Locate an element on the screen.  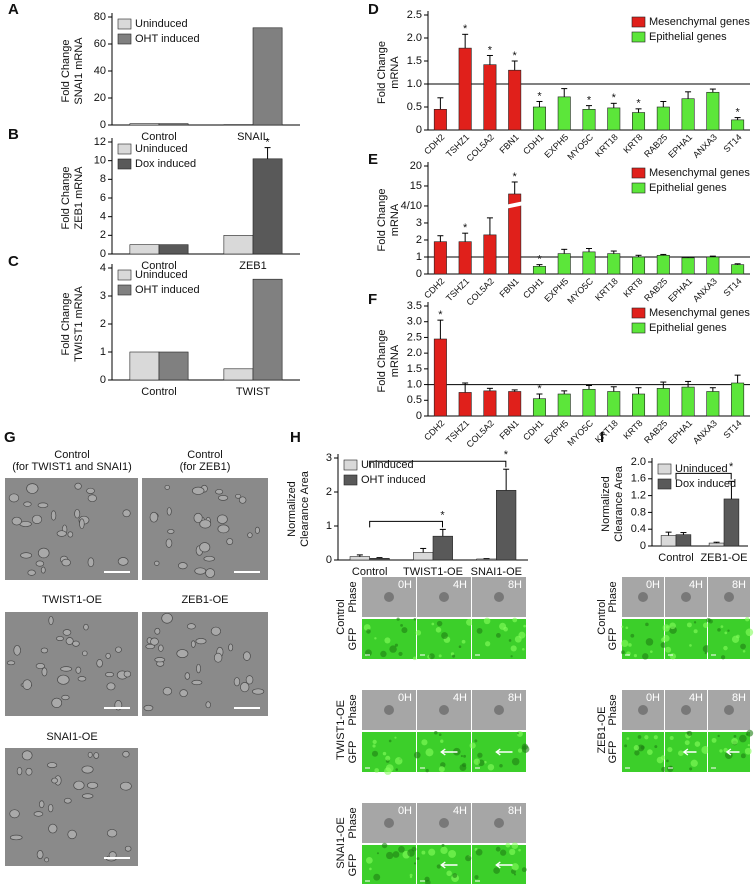
x-tick-label: ZEB1 is located at coordinates (253, 266).